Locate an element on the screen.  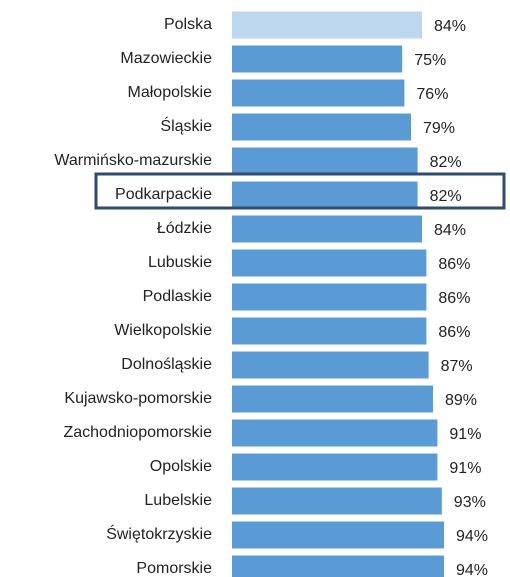
category-label: Podkarpackie is located at coordinates (163, 194).